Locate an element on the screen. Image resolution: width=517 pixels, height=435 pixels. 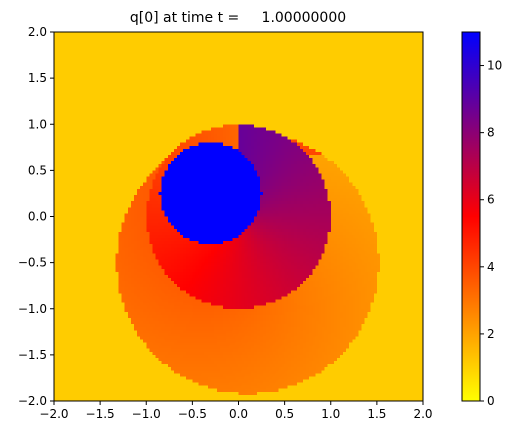
y-tick-label: −2.0 is located at coordinates (32, 401).